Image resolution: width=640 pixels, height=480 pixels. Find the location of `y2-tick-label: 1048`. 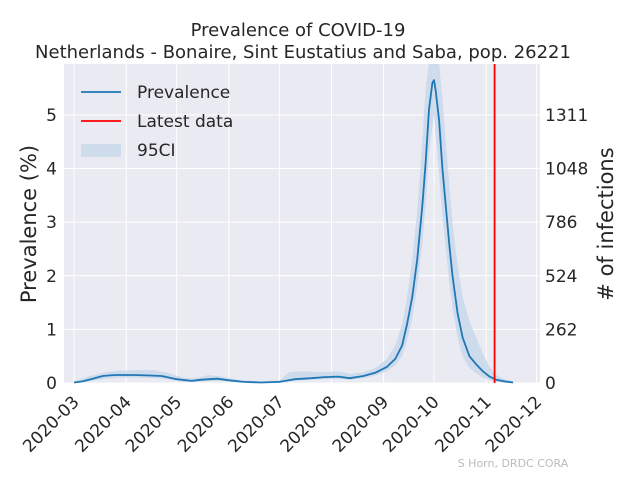

y2-tick-label: 1048 is located at coordinates (566, 170).